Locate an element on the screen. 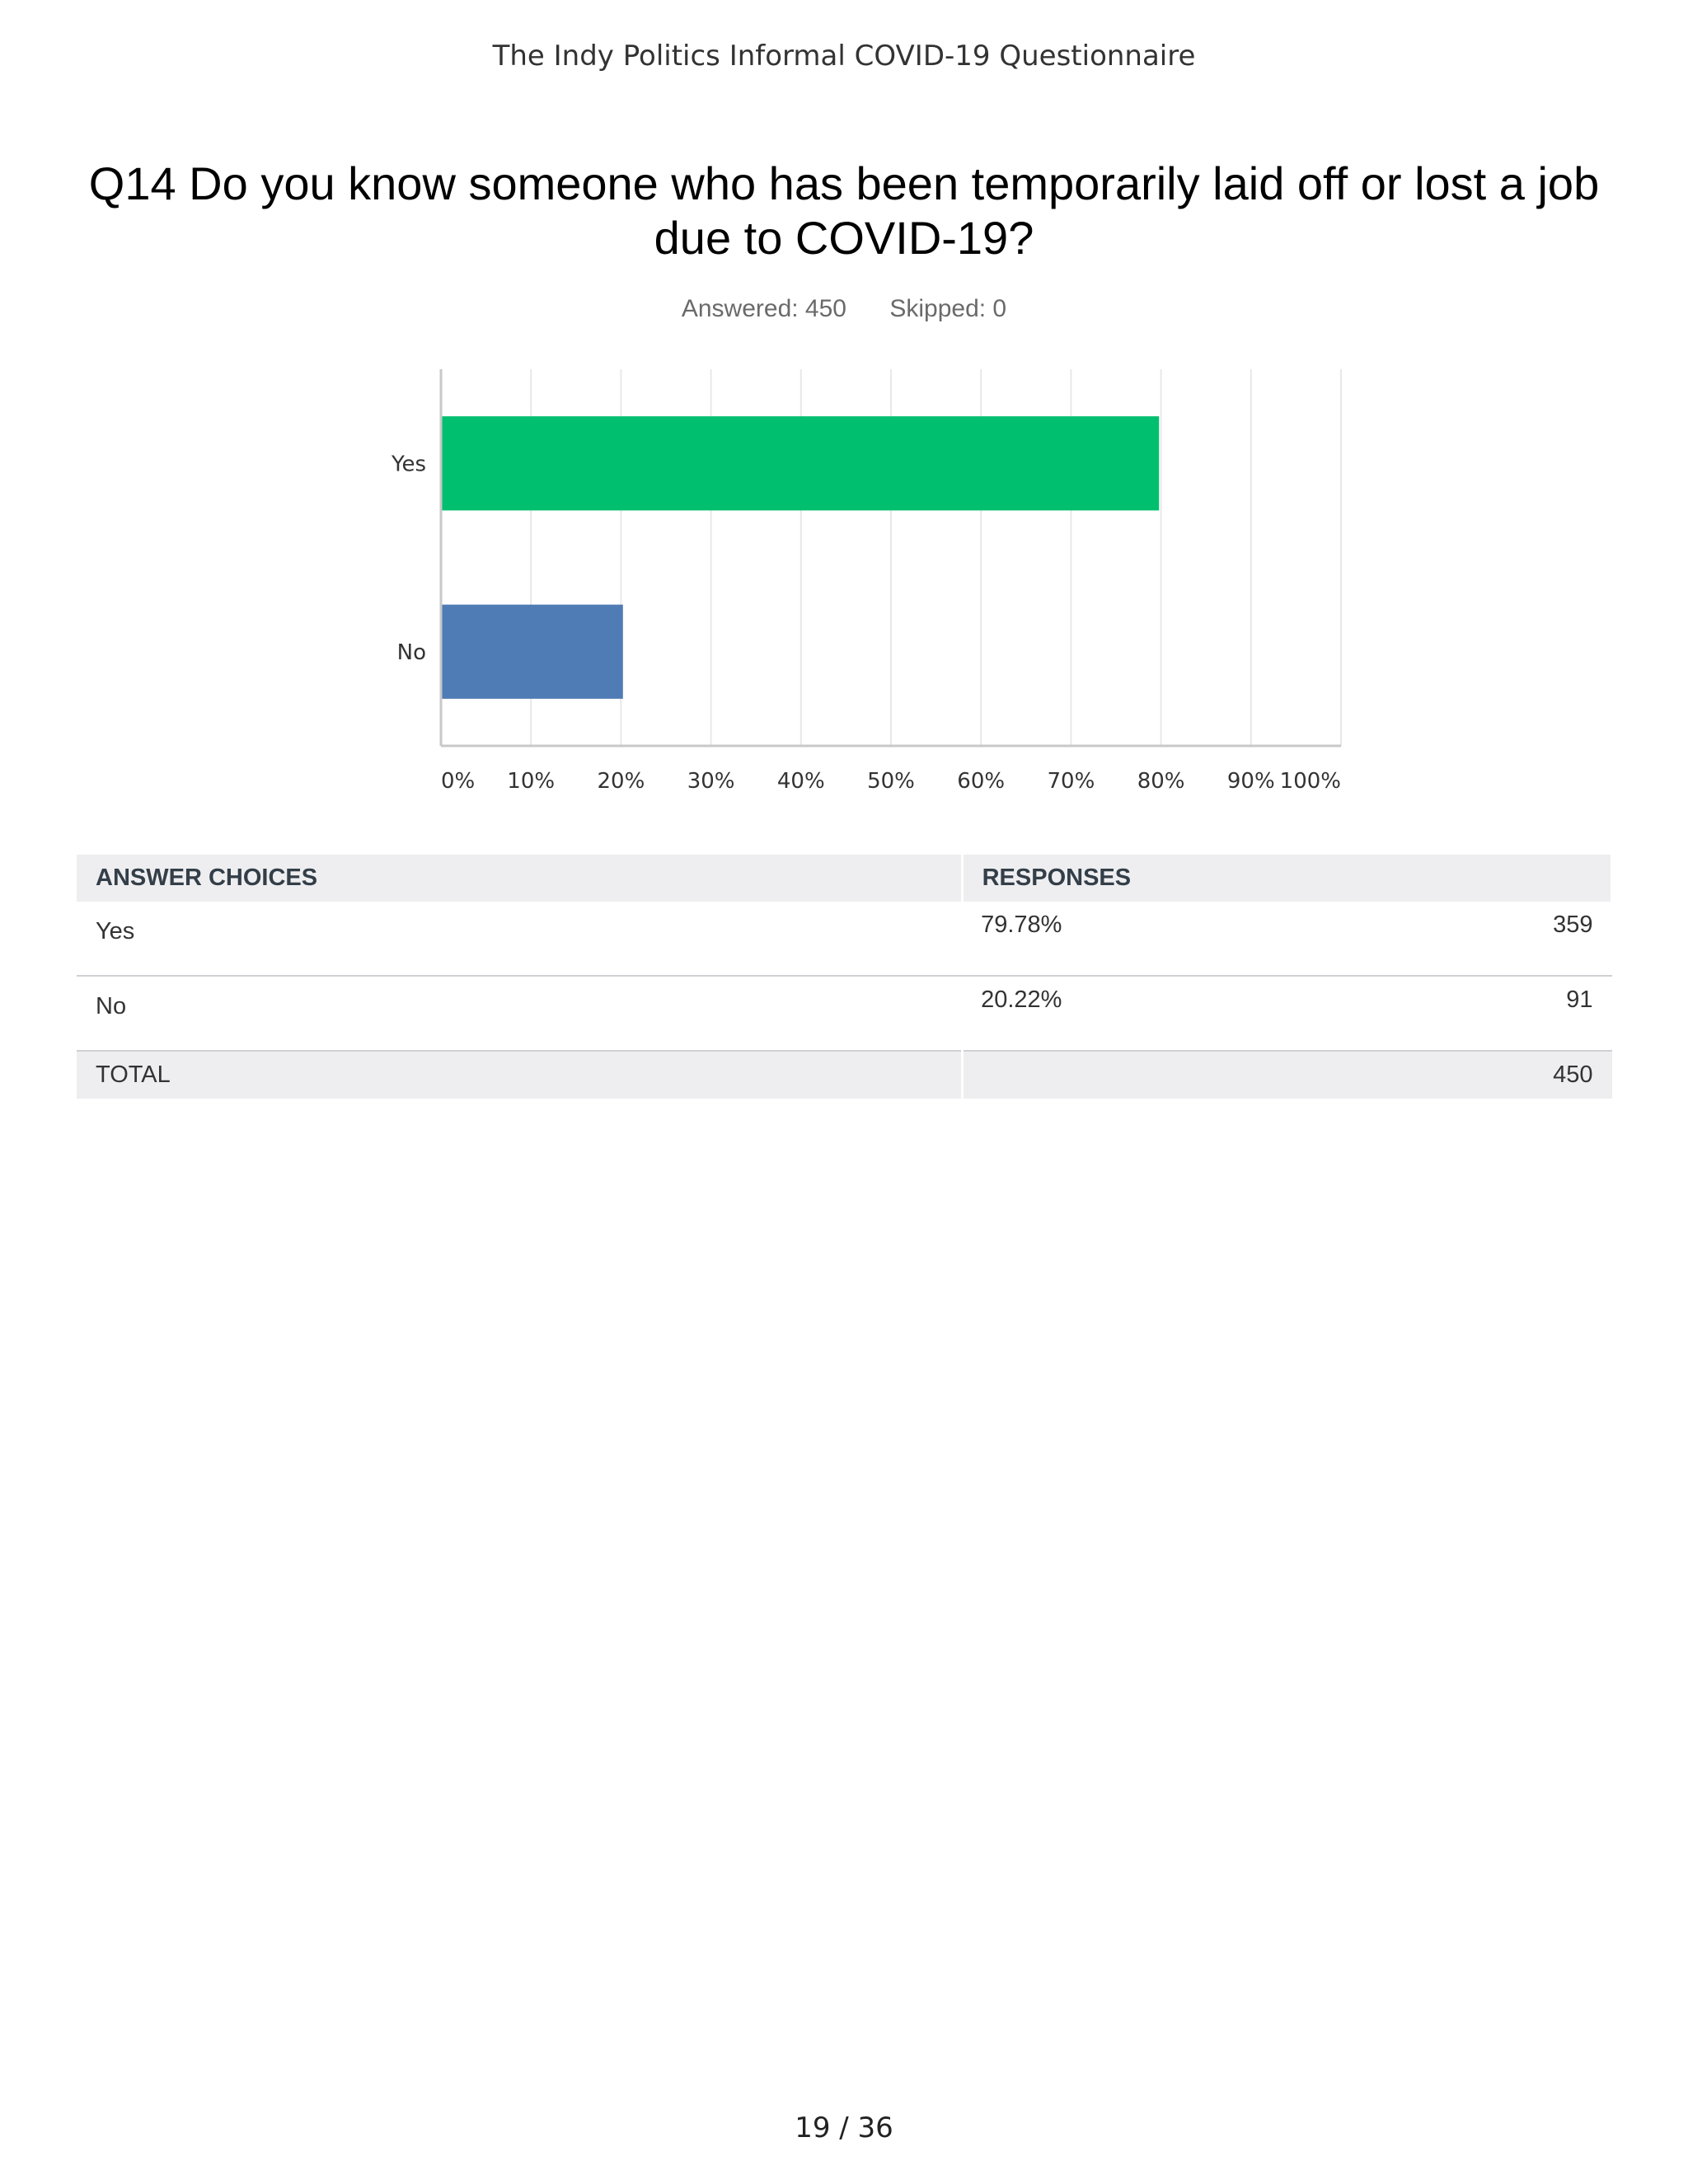  x-tick-label: 10% is located at coordinates (531, 781).